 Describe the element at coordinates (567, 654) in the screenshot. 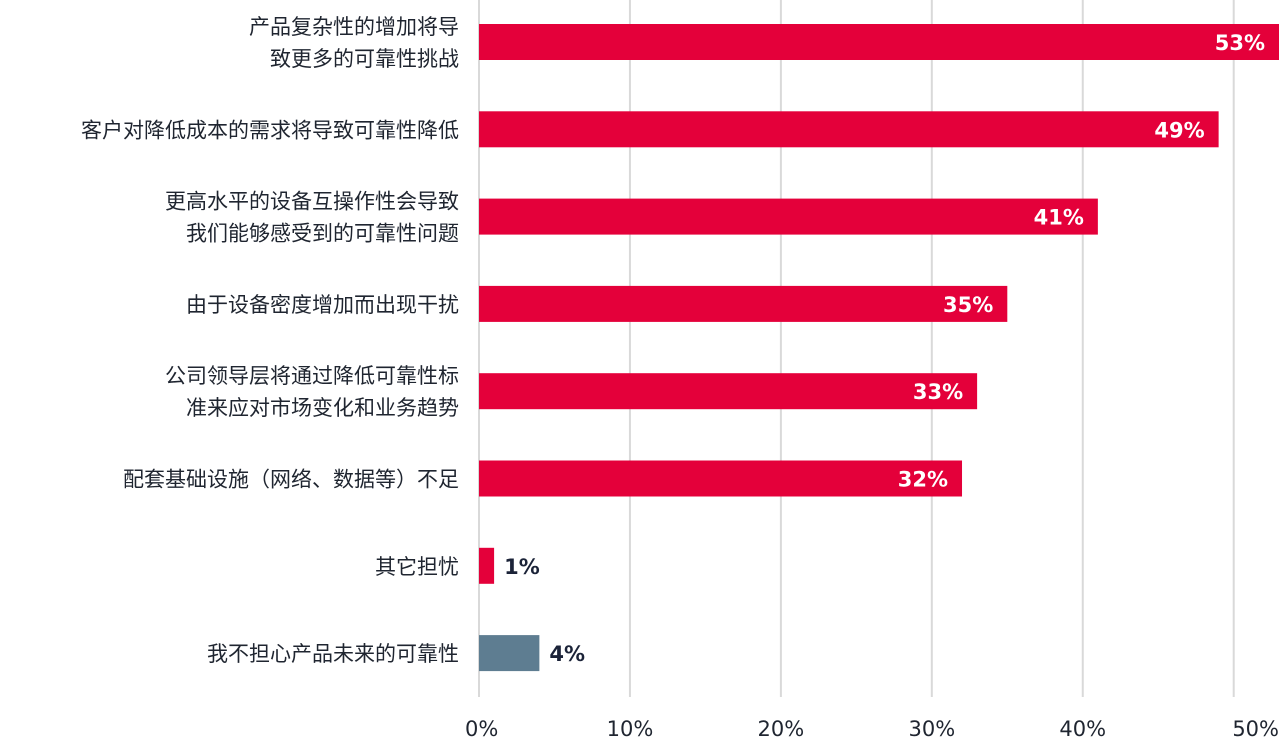

I see `value-label: 4%` at that location.